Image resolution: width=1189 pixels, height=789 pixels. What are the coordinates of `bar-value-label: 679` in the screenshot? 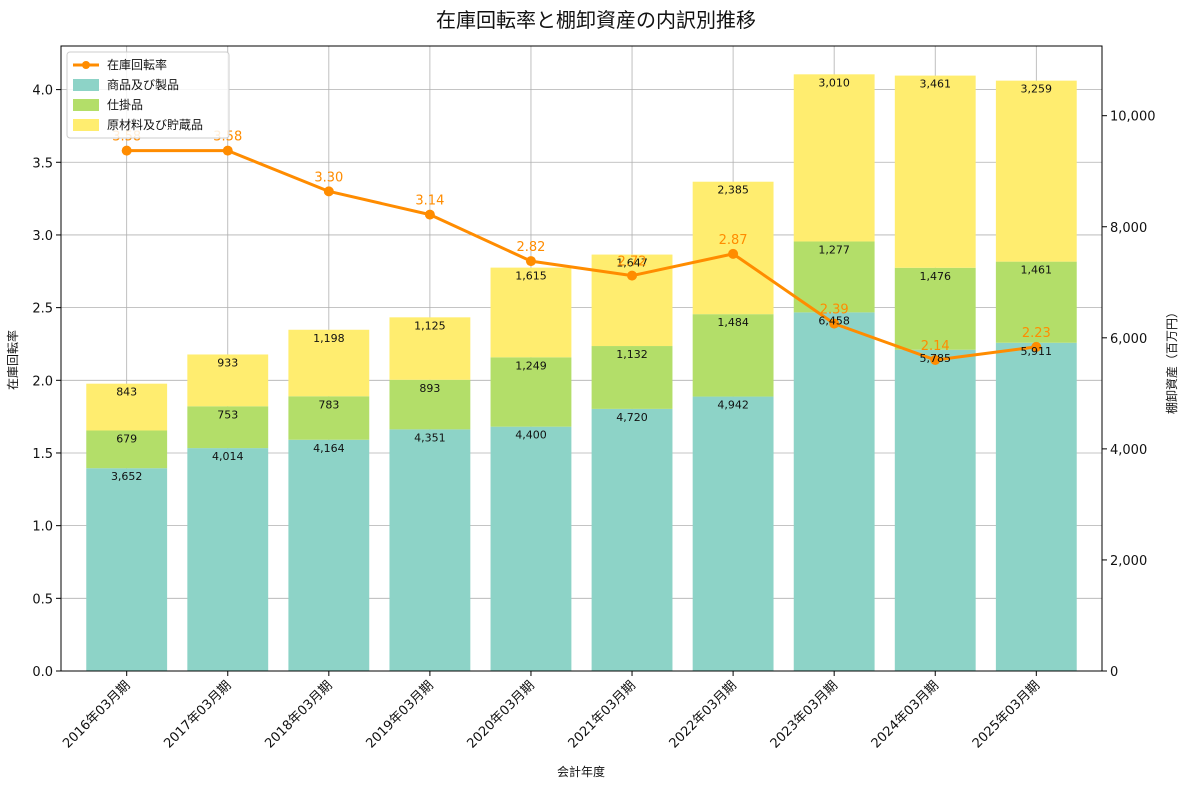 It's located at (126, 438).